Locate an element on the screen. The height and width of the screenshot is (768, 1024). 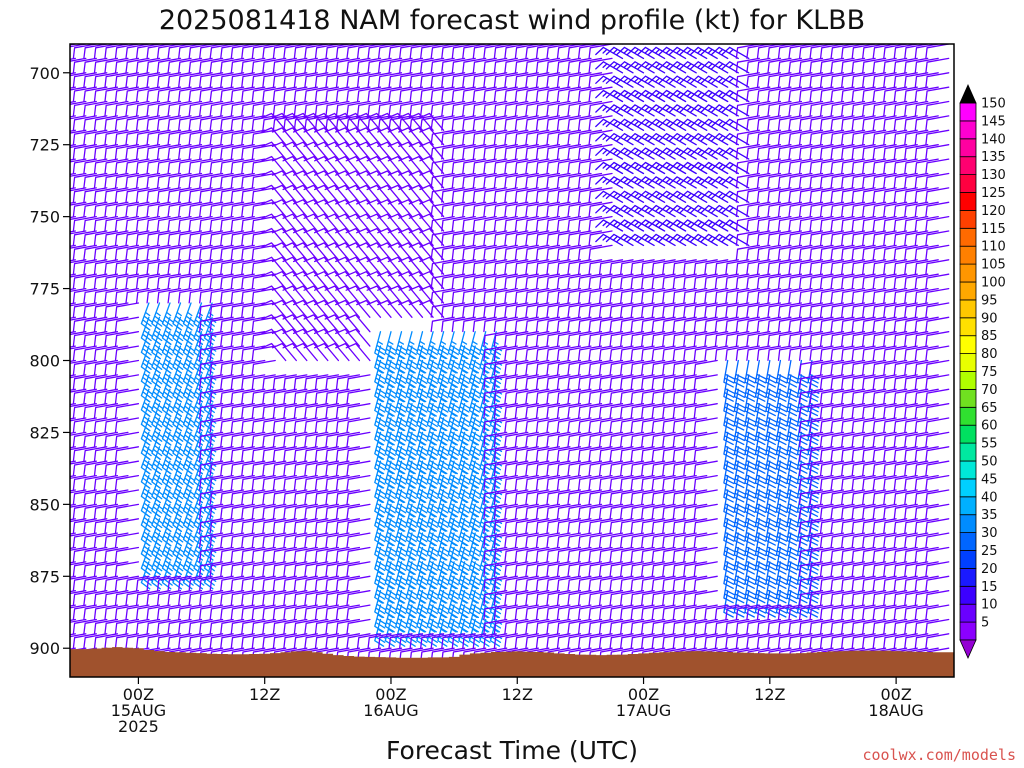
x-tick-label: 18AUG is located at coordinates (895, 710).